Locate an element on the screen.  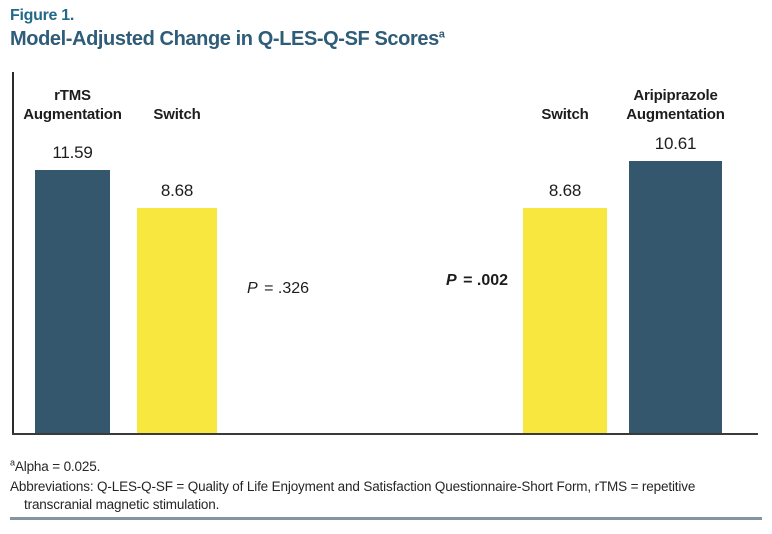
bar-category-label-1: rTMS Augmentation is located at coordinates (81, 105).